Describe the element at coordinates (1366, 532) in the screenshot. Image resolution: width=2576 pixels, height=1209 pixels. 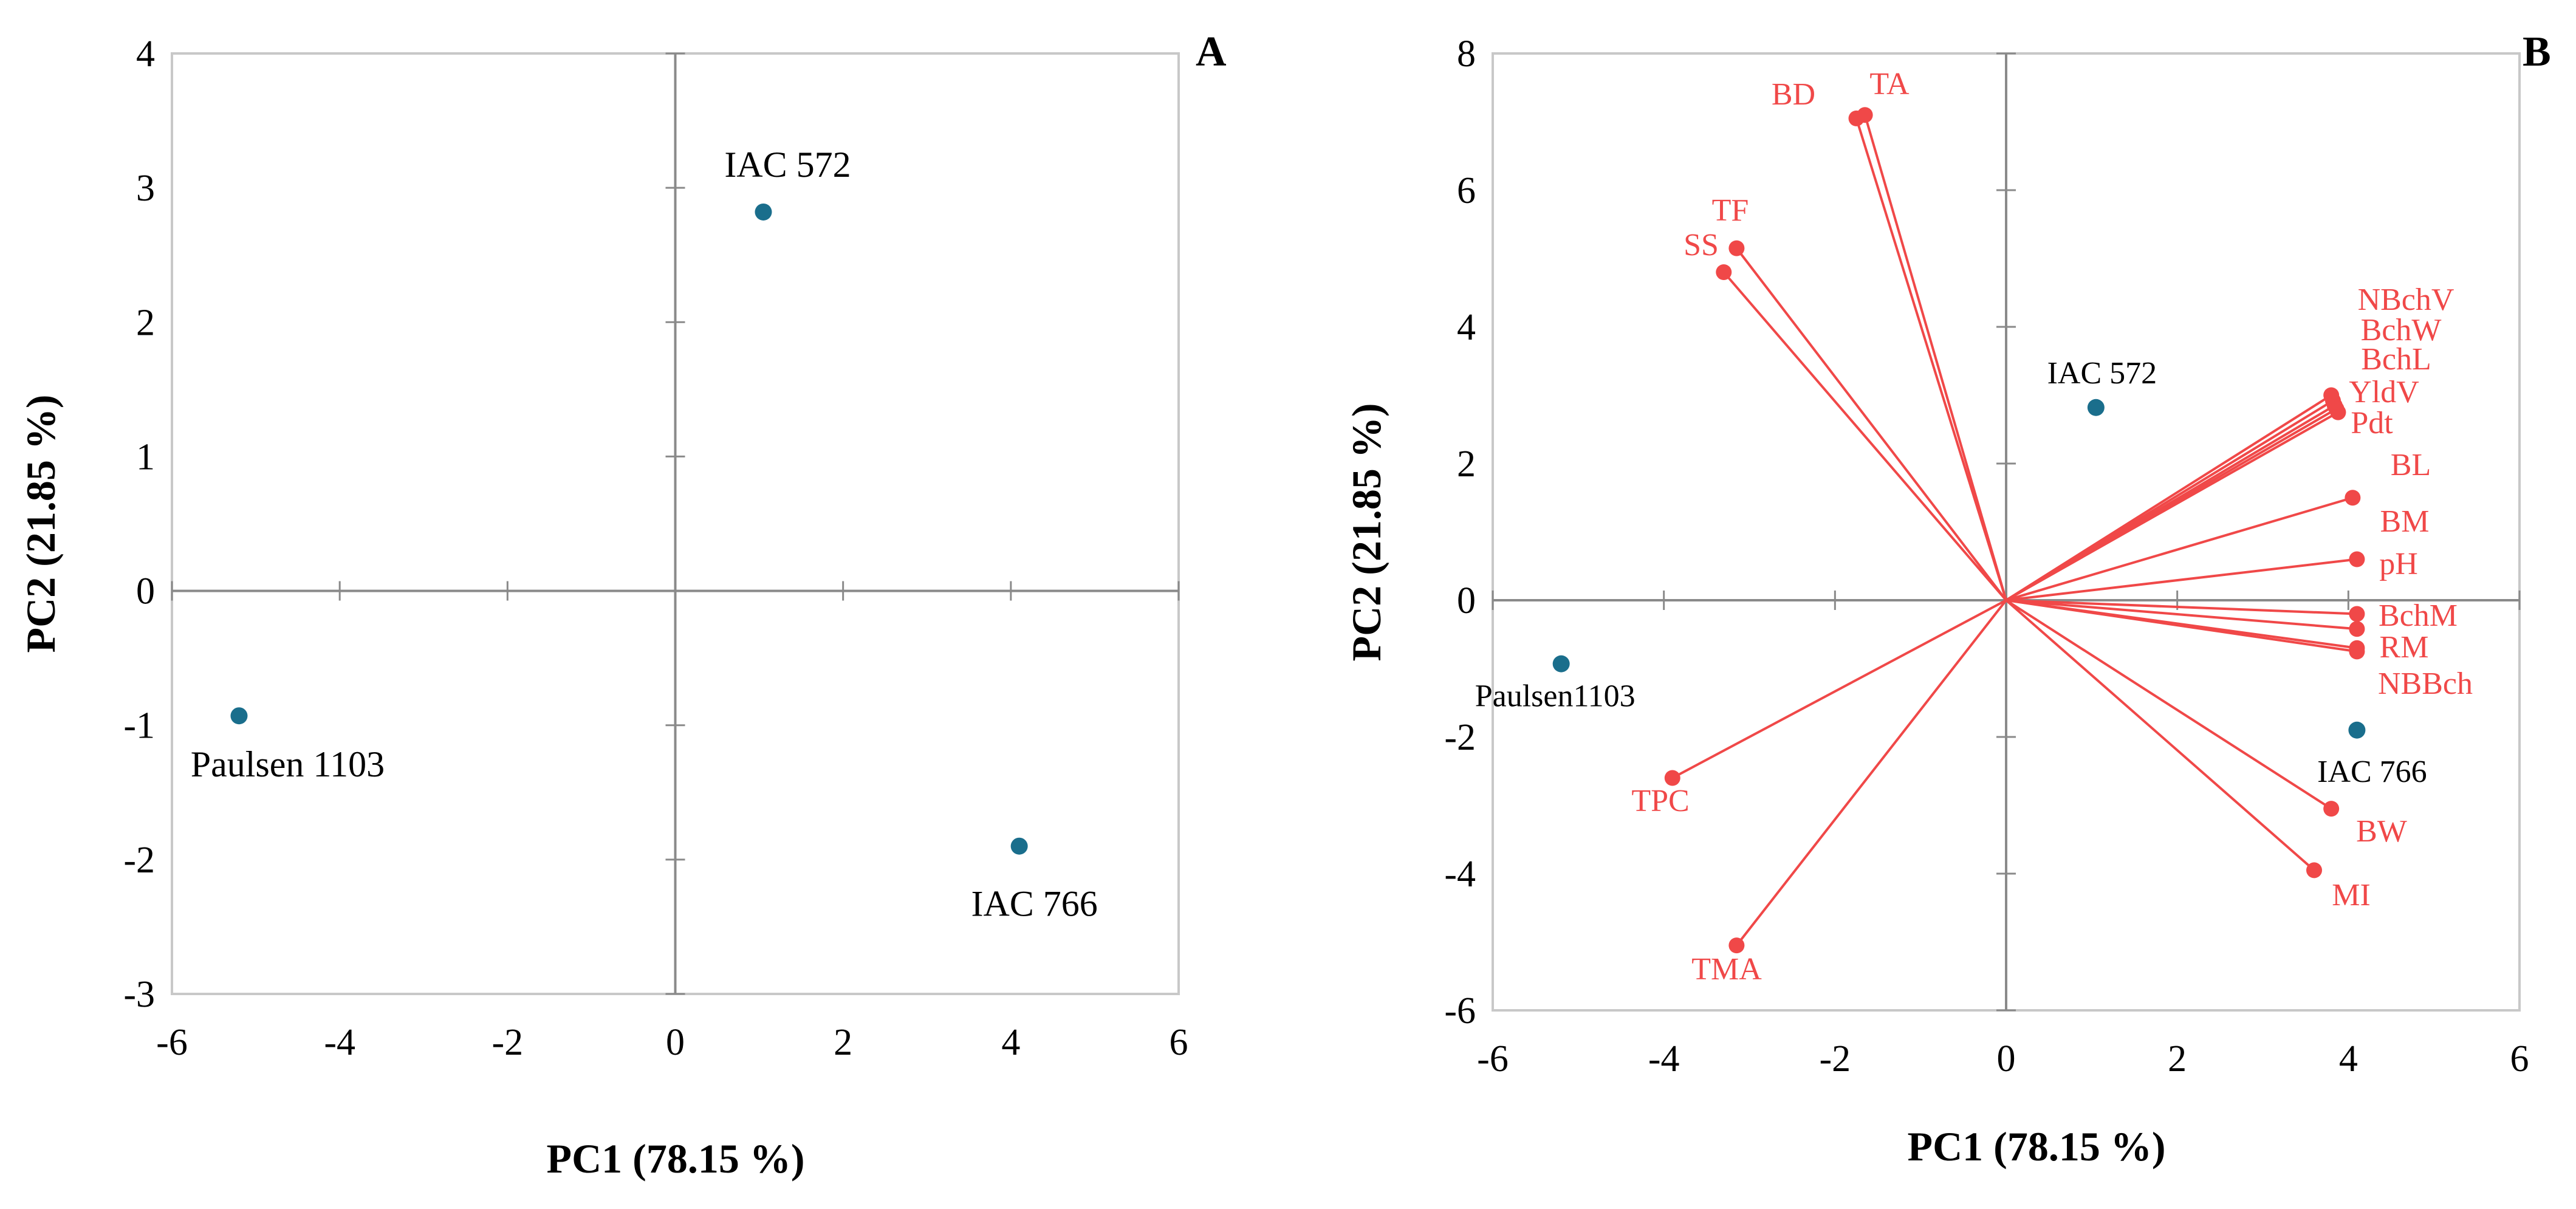
I see `panel-b-y-axis-label: PC2 (21.85 %)` at that location.